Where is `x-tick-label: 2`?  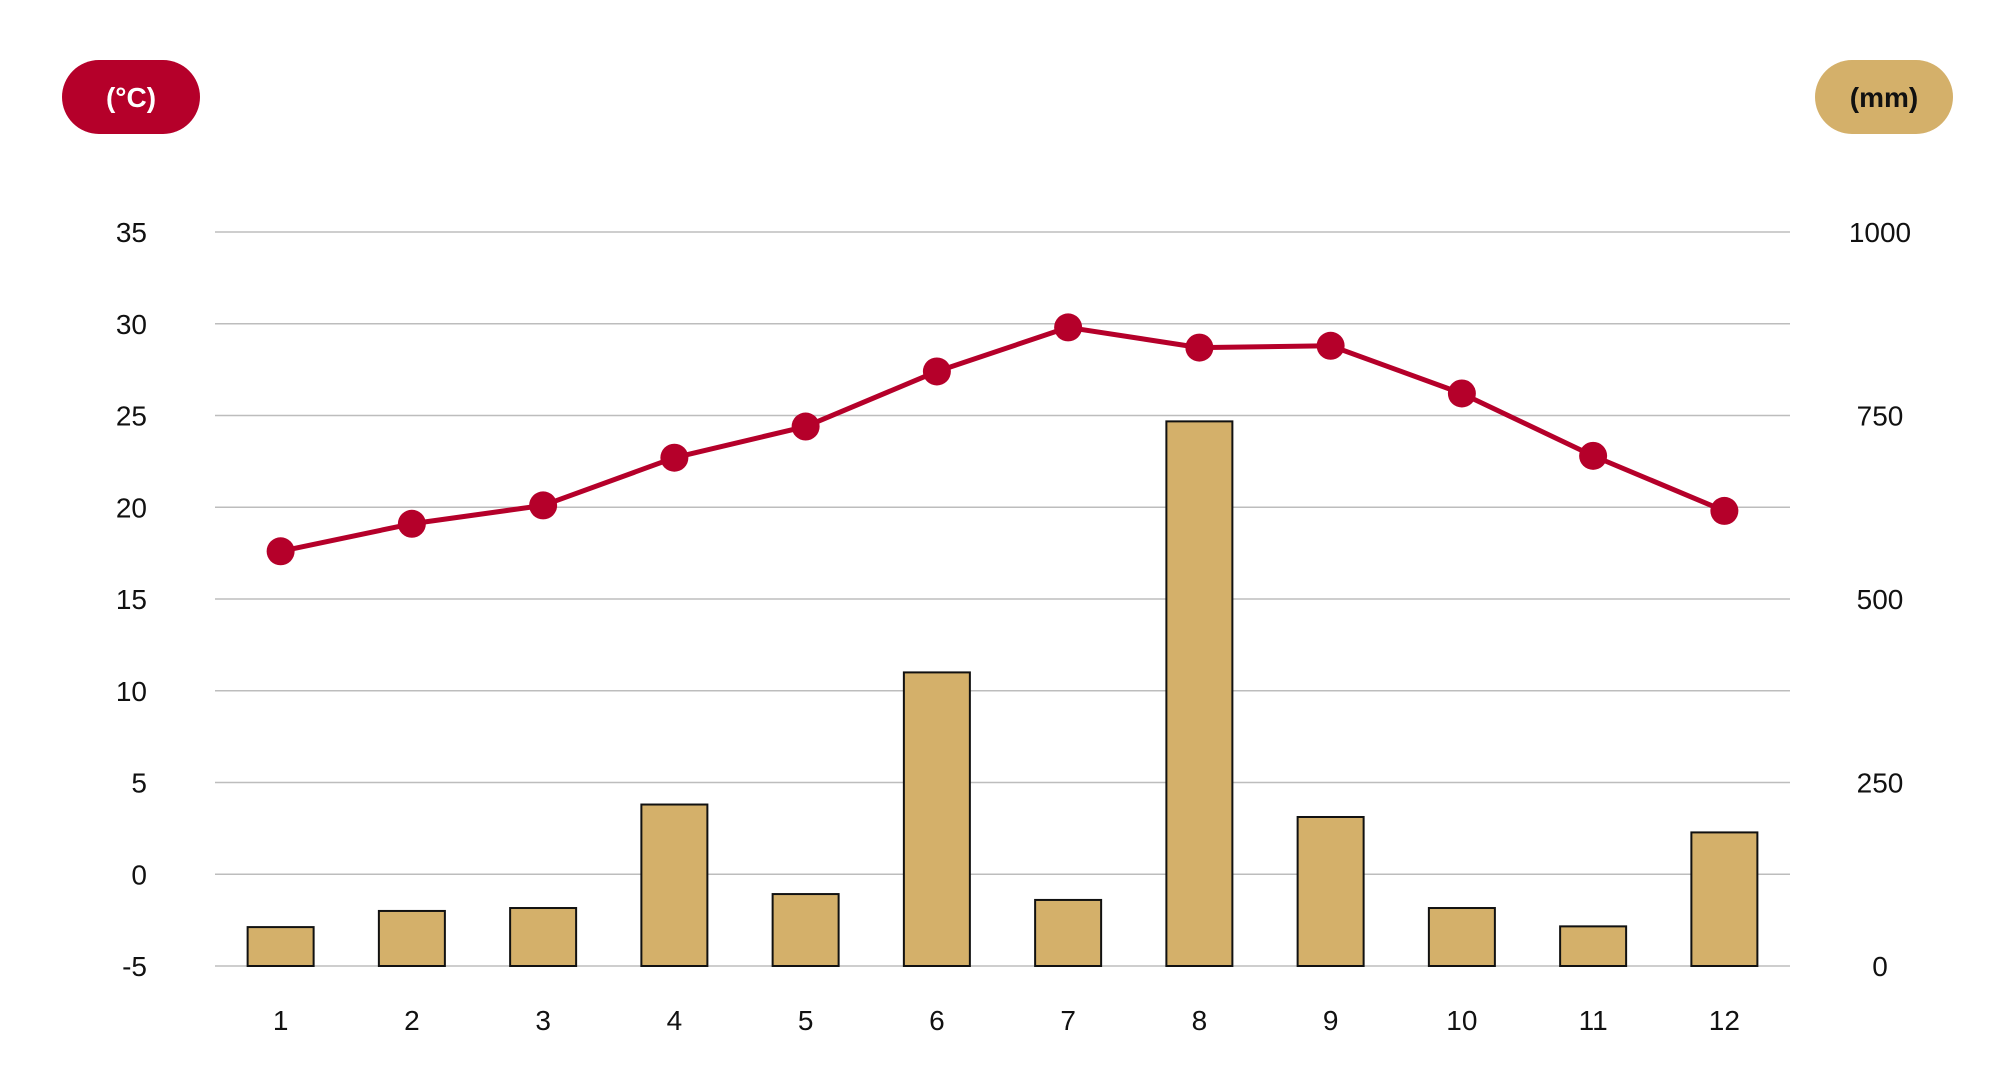 x-tick-label: 2 is located at coordinates (412, 1020).